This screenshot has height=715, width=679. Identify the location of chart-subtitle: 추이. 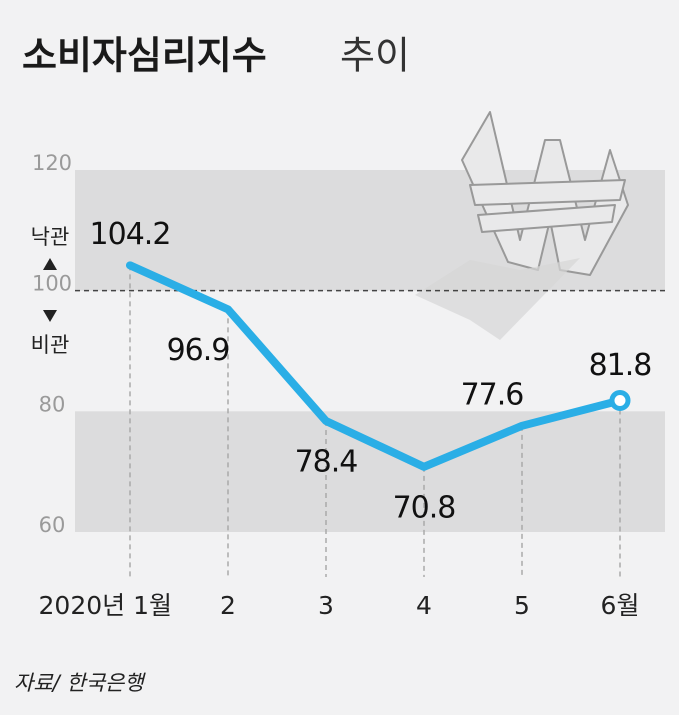
(375, 56).